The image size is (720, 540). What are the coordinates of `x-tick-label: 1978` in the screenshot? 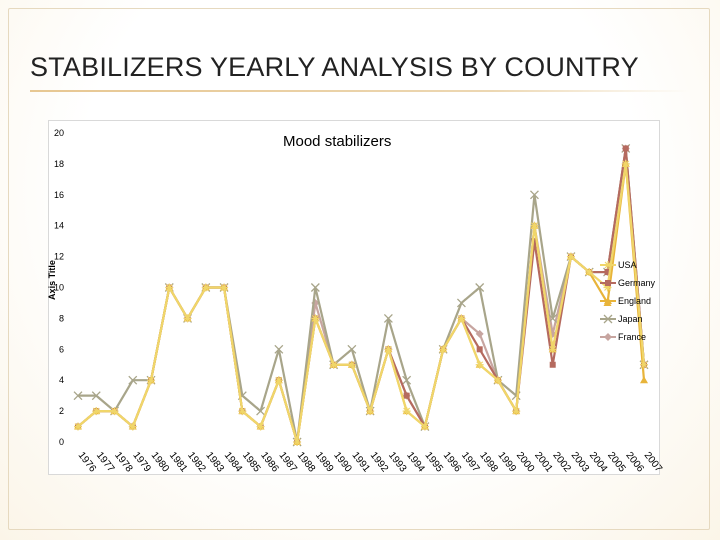 It's located at (123, 462).